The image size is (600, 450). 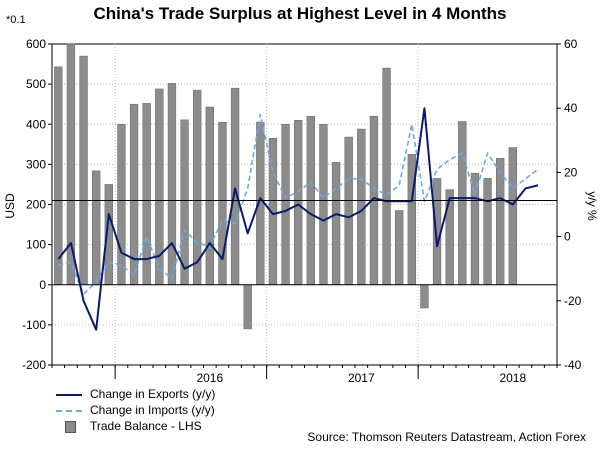 I want to click on y-left-tick-label: 100, so click(x=36, y=245).